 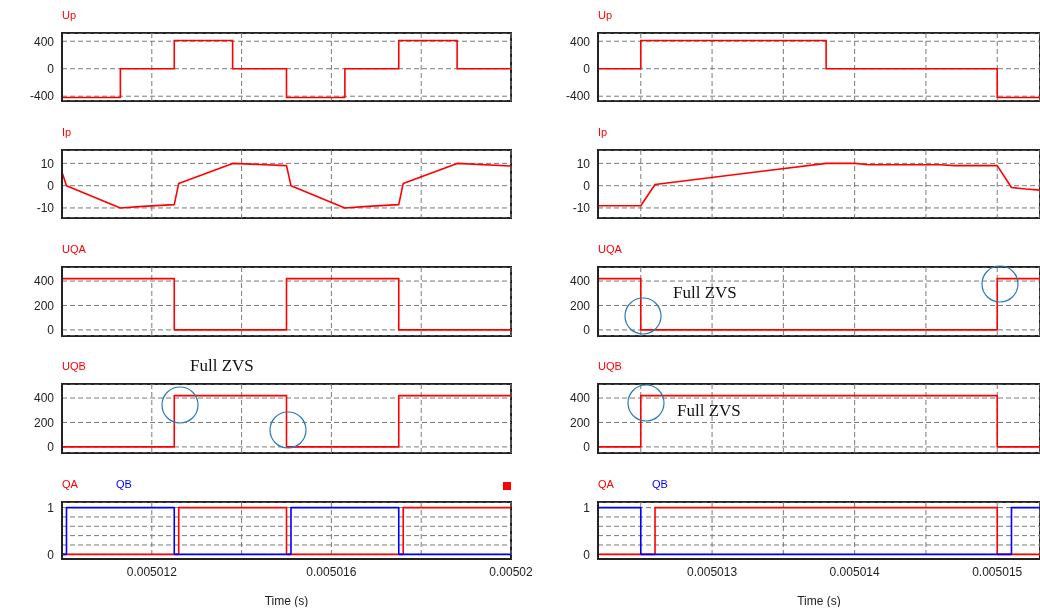 What do you see at coordinates (331, 571) in the screenshot?
I see `x-tick-label: 0.005016` at bounding box center [331, 571].